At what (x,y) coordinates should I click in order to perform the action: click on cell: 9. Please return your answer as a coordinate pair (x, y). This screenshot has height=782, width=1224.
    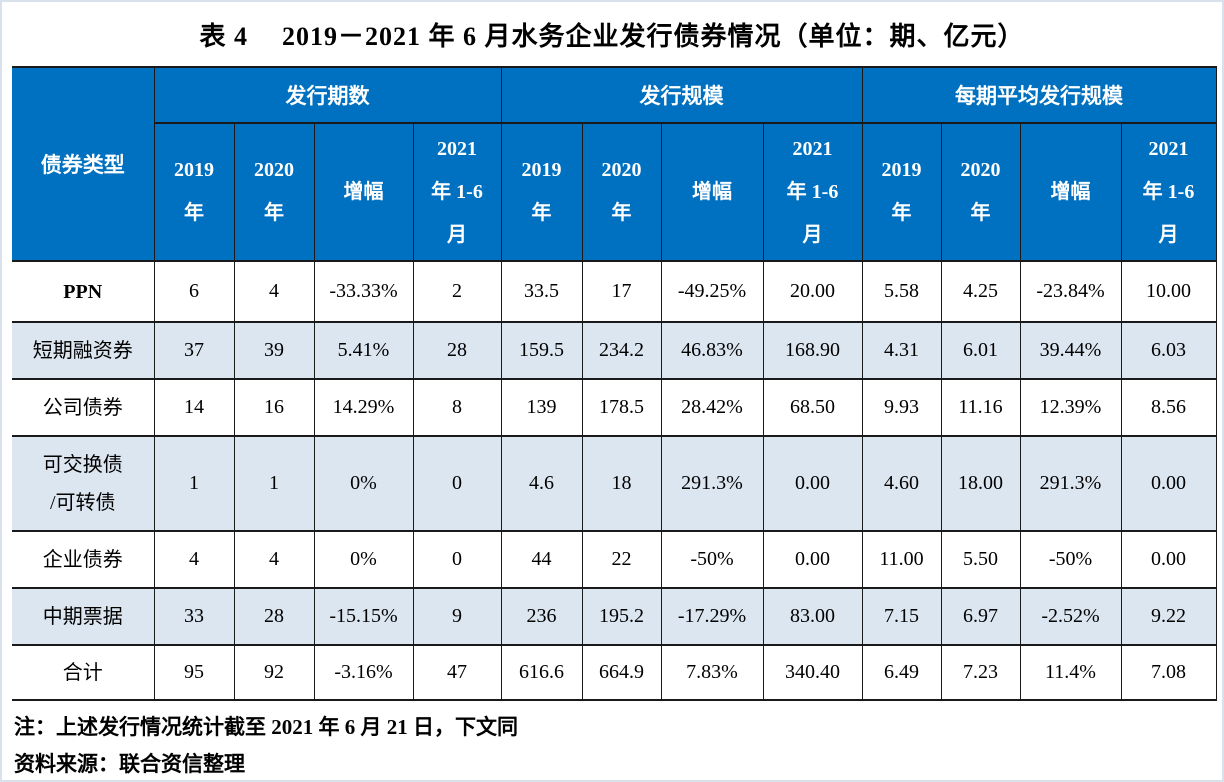
    Looking at the image, I should click on (457, 616).